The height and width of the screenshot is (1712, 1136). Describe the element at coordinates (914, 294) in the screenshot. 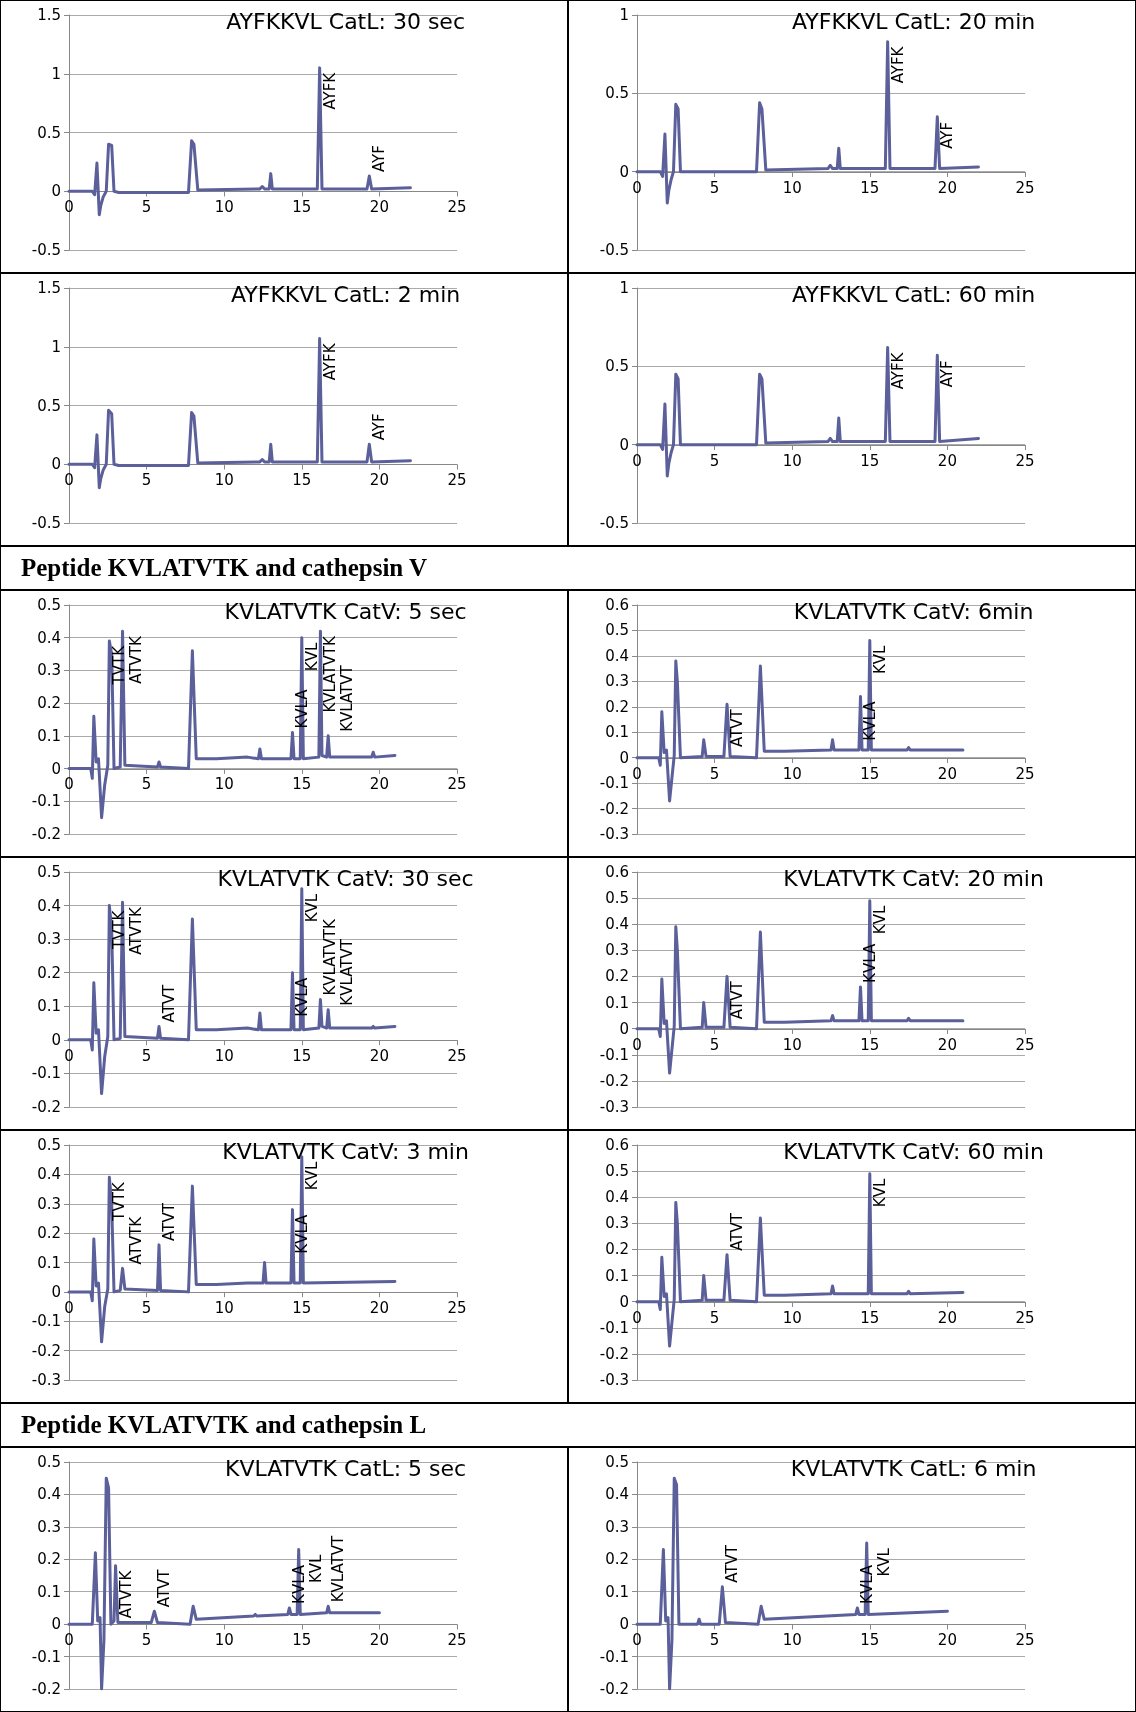

I see `chart-title: AYFKKVL CatL: 60 min` at that location.